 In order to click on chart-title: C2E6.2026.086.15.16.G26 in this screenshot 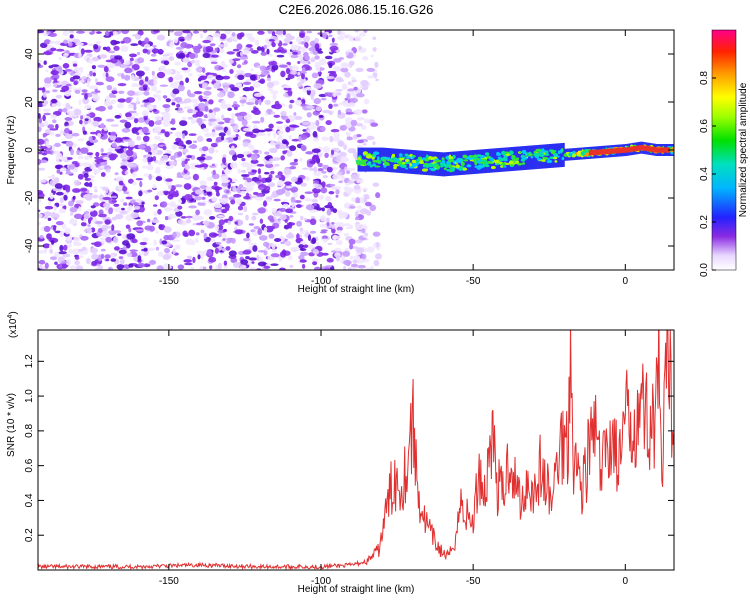, I will do `click(356, 9)`.